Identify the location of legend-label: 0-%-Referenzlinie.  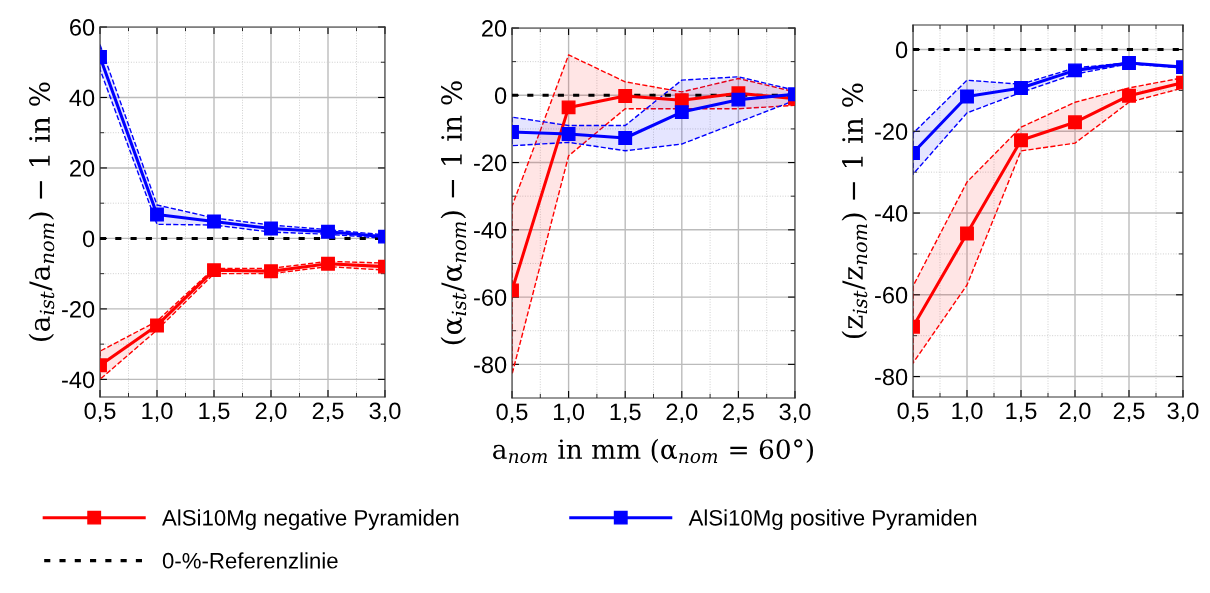
(250, 560).